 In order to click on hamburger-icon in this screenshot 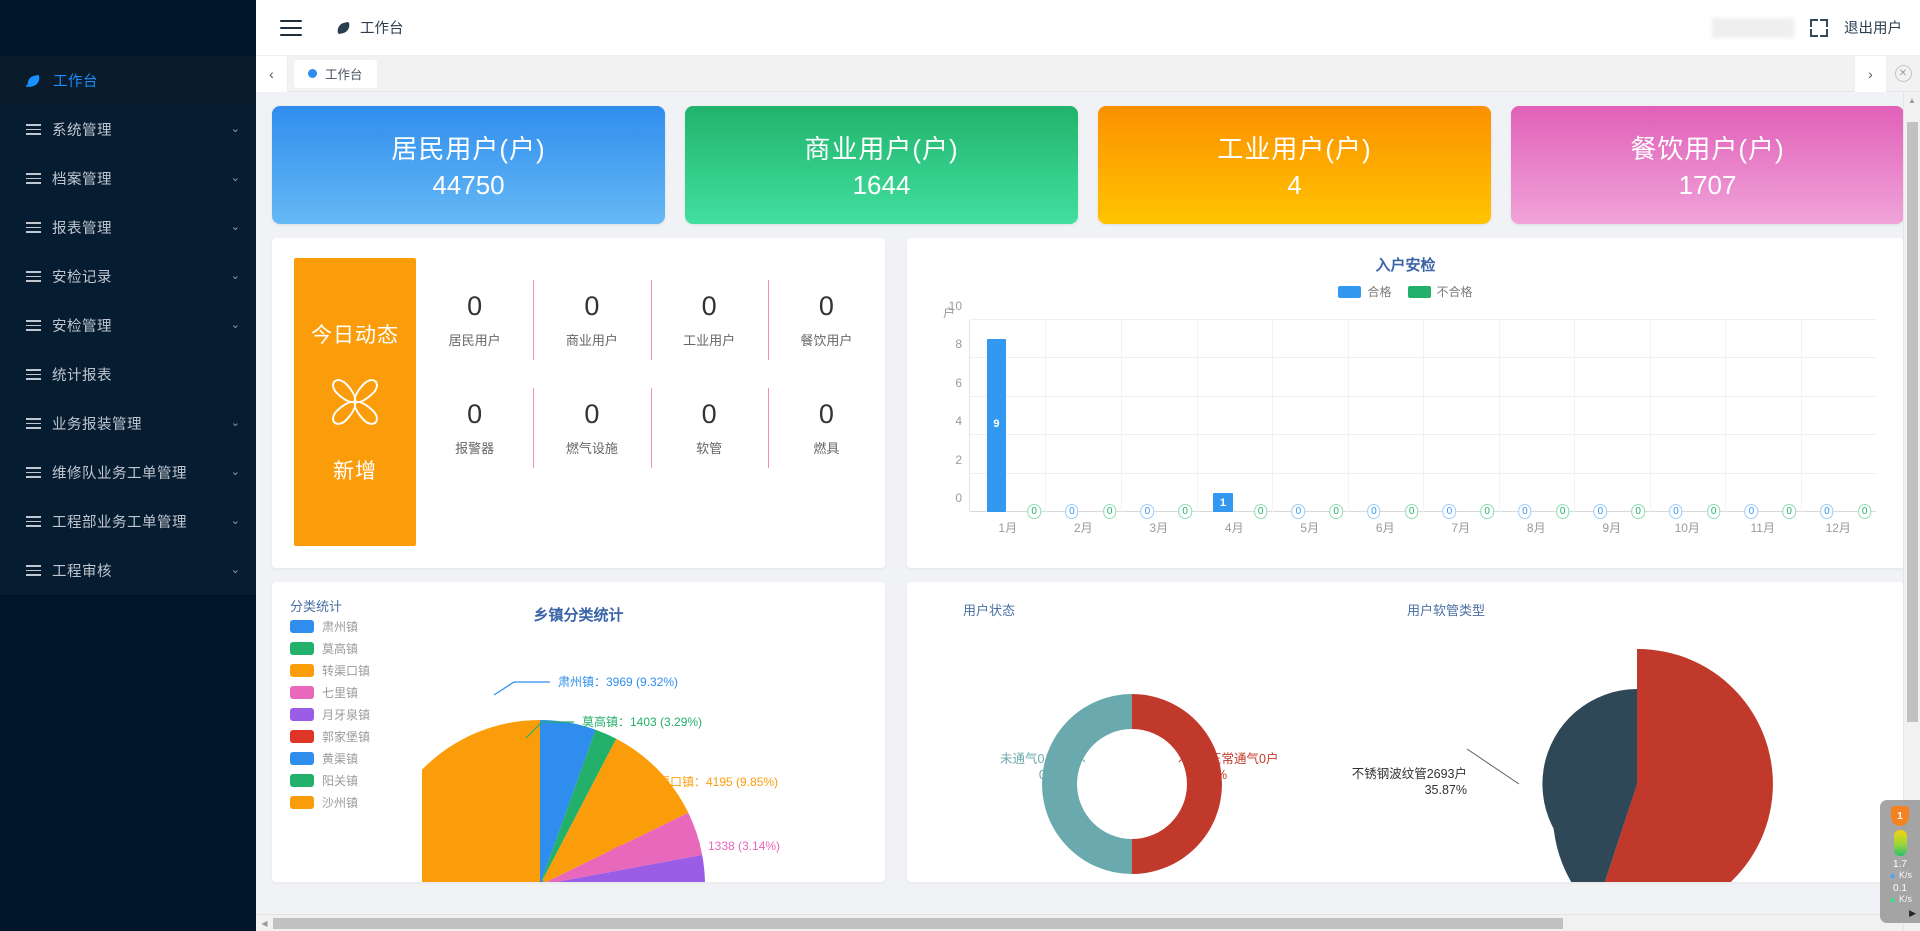, I will do `click(291, 27)`.